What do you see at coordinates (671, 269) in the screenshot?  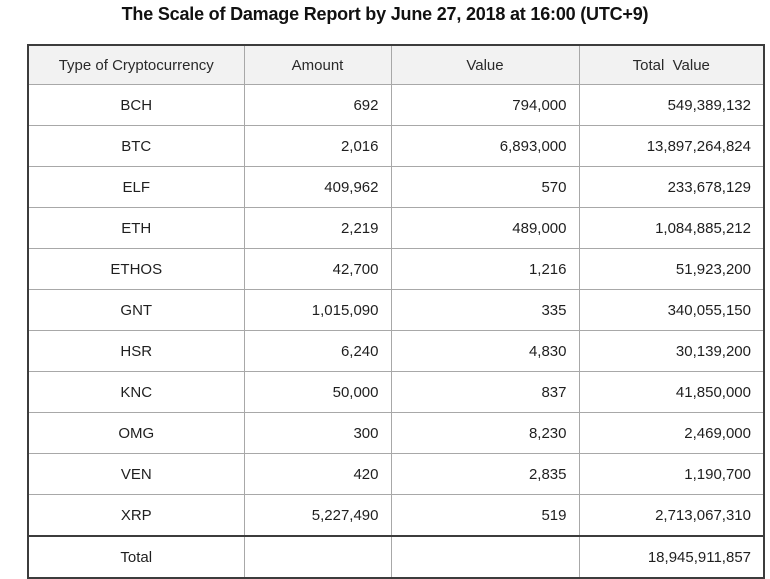 I see `cell-total-value: 51,923,200` at bounding box center [671, 269].